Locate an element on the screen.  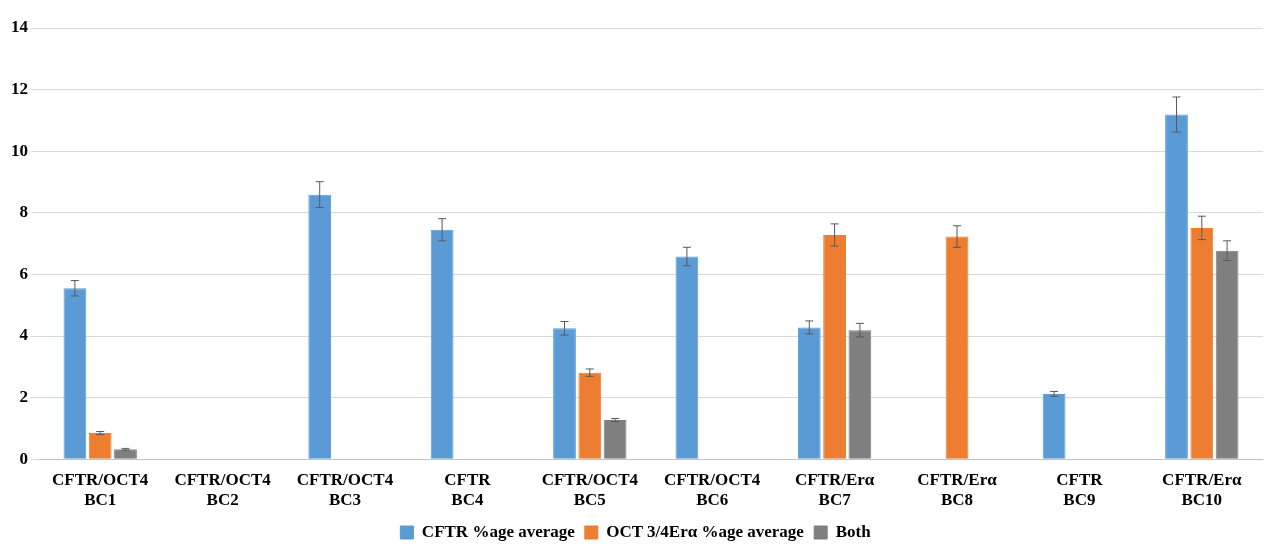
x-tick-label: CFTR BC9 is located at coordinates (1080, 489).